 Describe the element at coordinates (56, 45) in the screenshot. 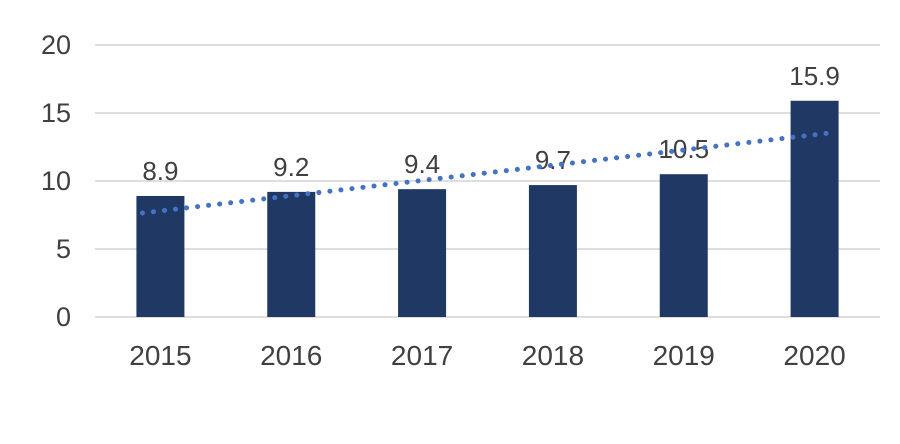

I see `y-axis-tick-label: 20` at that location.